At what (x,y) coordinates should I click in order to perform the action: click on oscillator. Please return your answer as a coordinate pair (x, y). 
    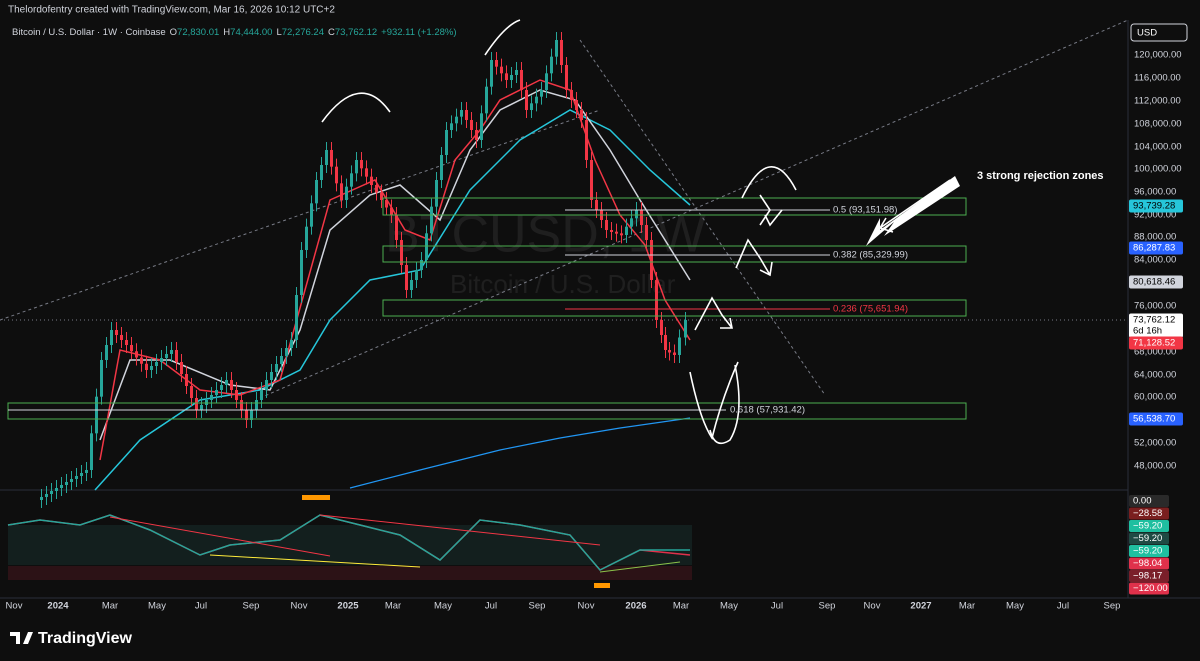
    Looking at the image, I should click on (349, 541).